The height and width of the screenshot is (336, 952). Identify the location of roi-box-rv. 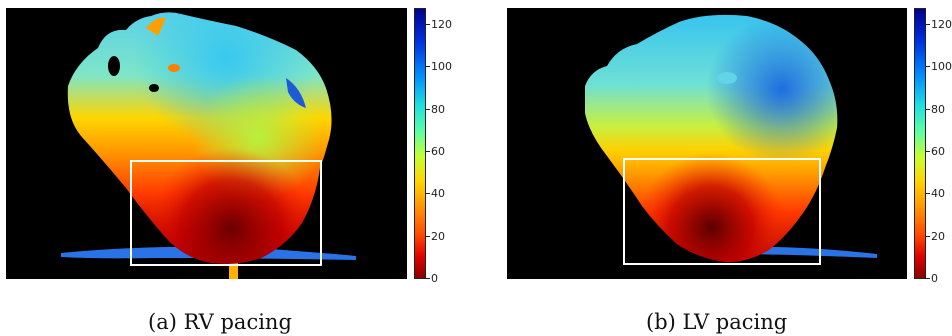
(226, 213).